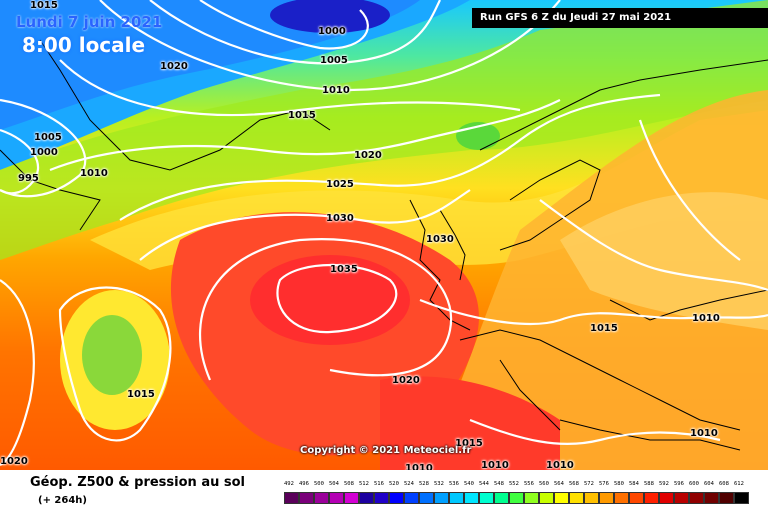  Describe the element at coordinates (330, 16) in the screenshot. I see `deep-low-core` at that location.